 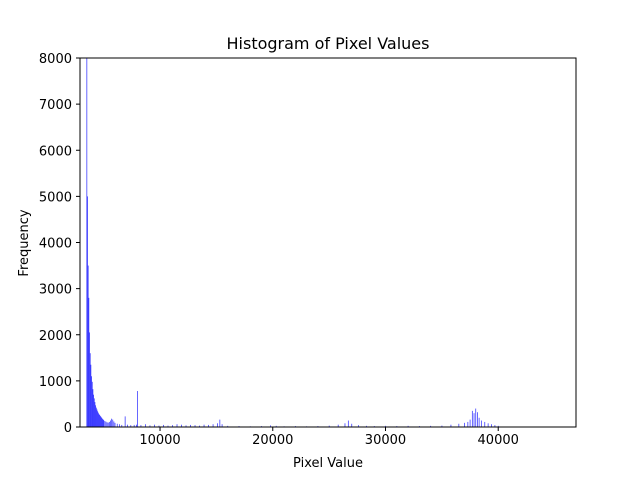 What do you see at coordinates (329, 437) in the screenshot?
I see `x-axis-ticks: 10000 20000 30000 40000` at bounding box center [329, 437].